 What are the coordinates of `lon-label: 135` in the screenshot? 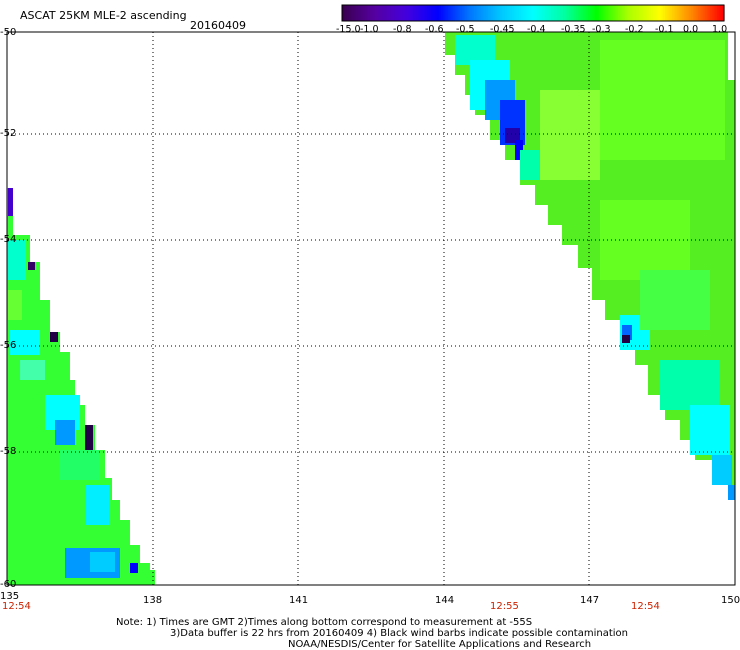 It's located at (10, 596).